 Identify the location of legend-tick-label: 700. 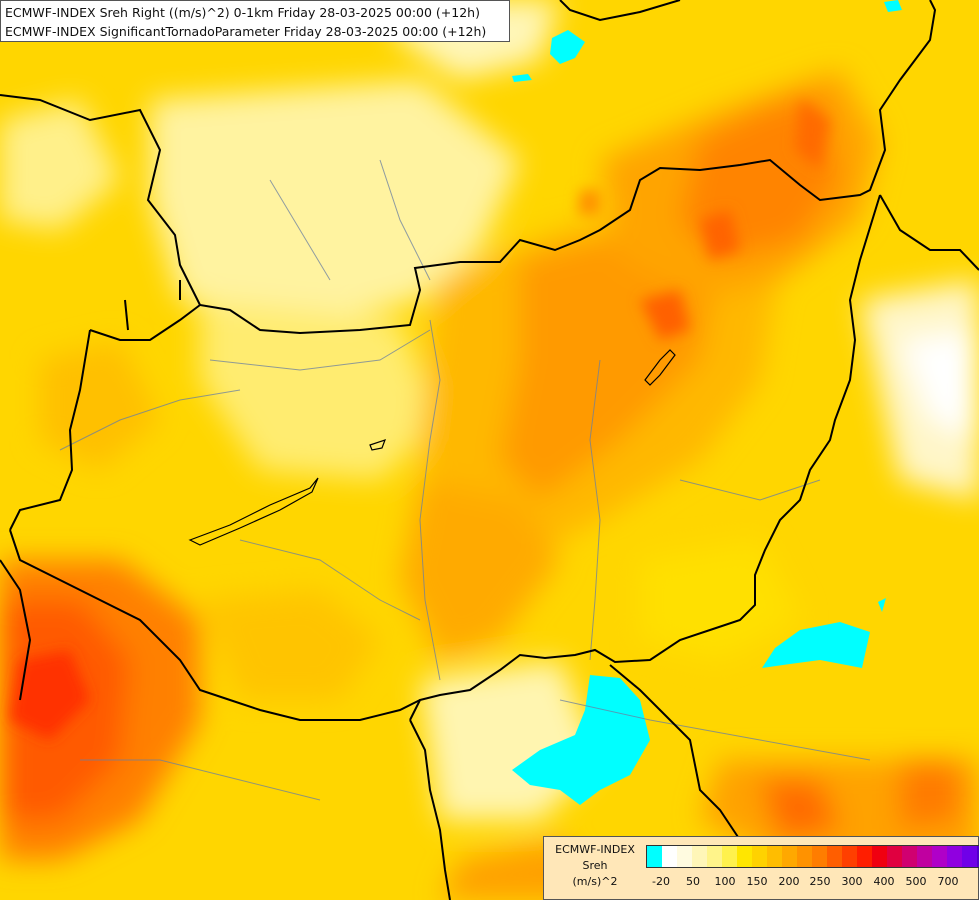
(948, 881).